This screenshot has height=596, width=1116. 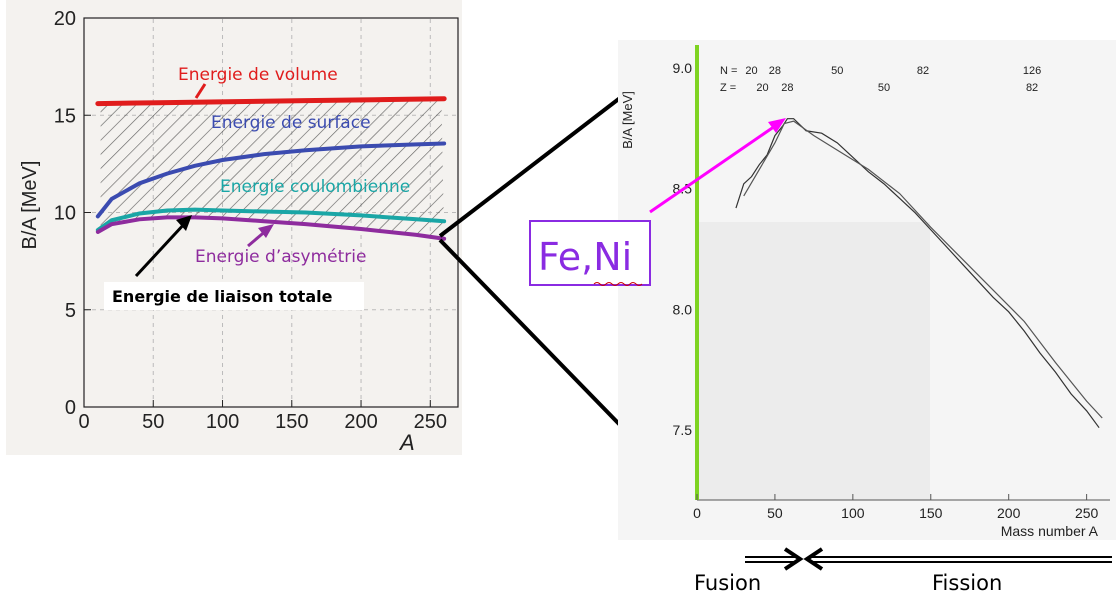 I want to click on fe-ni-label: Fe,Ni, so click(x=585, y=257).